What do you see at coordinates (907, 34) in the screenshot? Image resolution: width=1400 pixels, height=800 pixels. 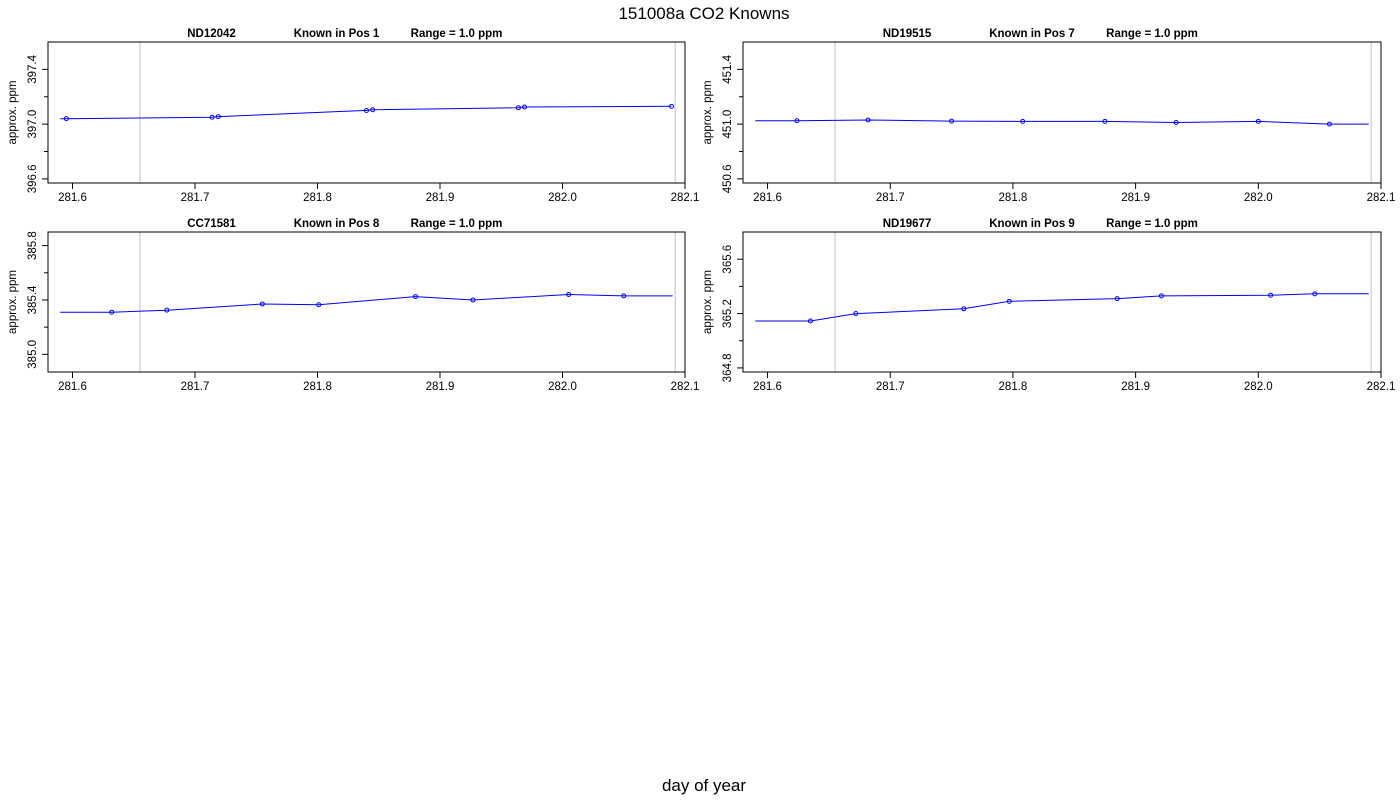 I see `panel-title-id: ND19515` at bounding box center [907, 34].